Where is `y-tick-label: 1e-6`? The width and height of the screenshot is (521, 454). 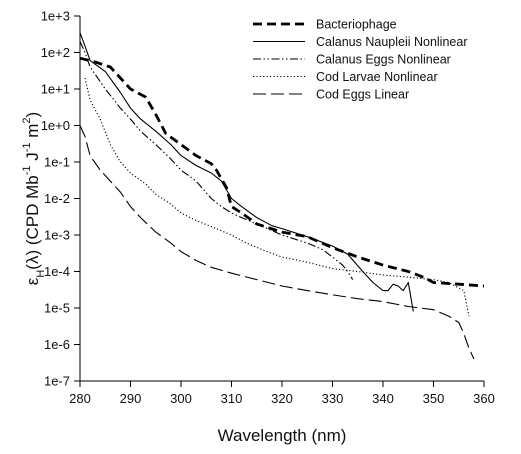 y-tick-label: 1e-6 is located at coordinates (57, 344).